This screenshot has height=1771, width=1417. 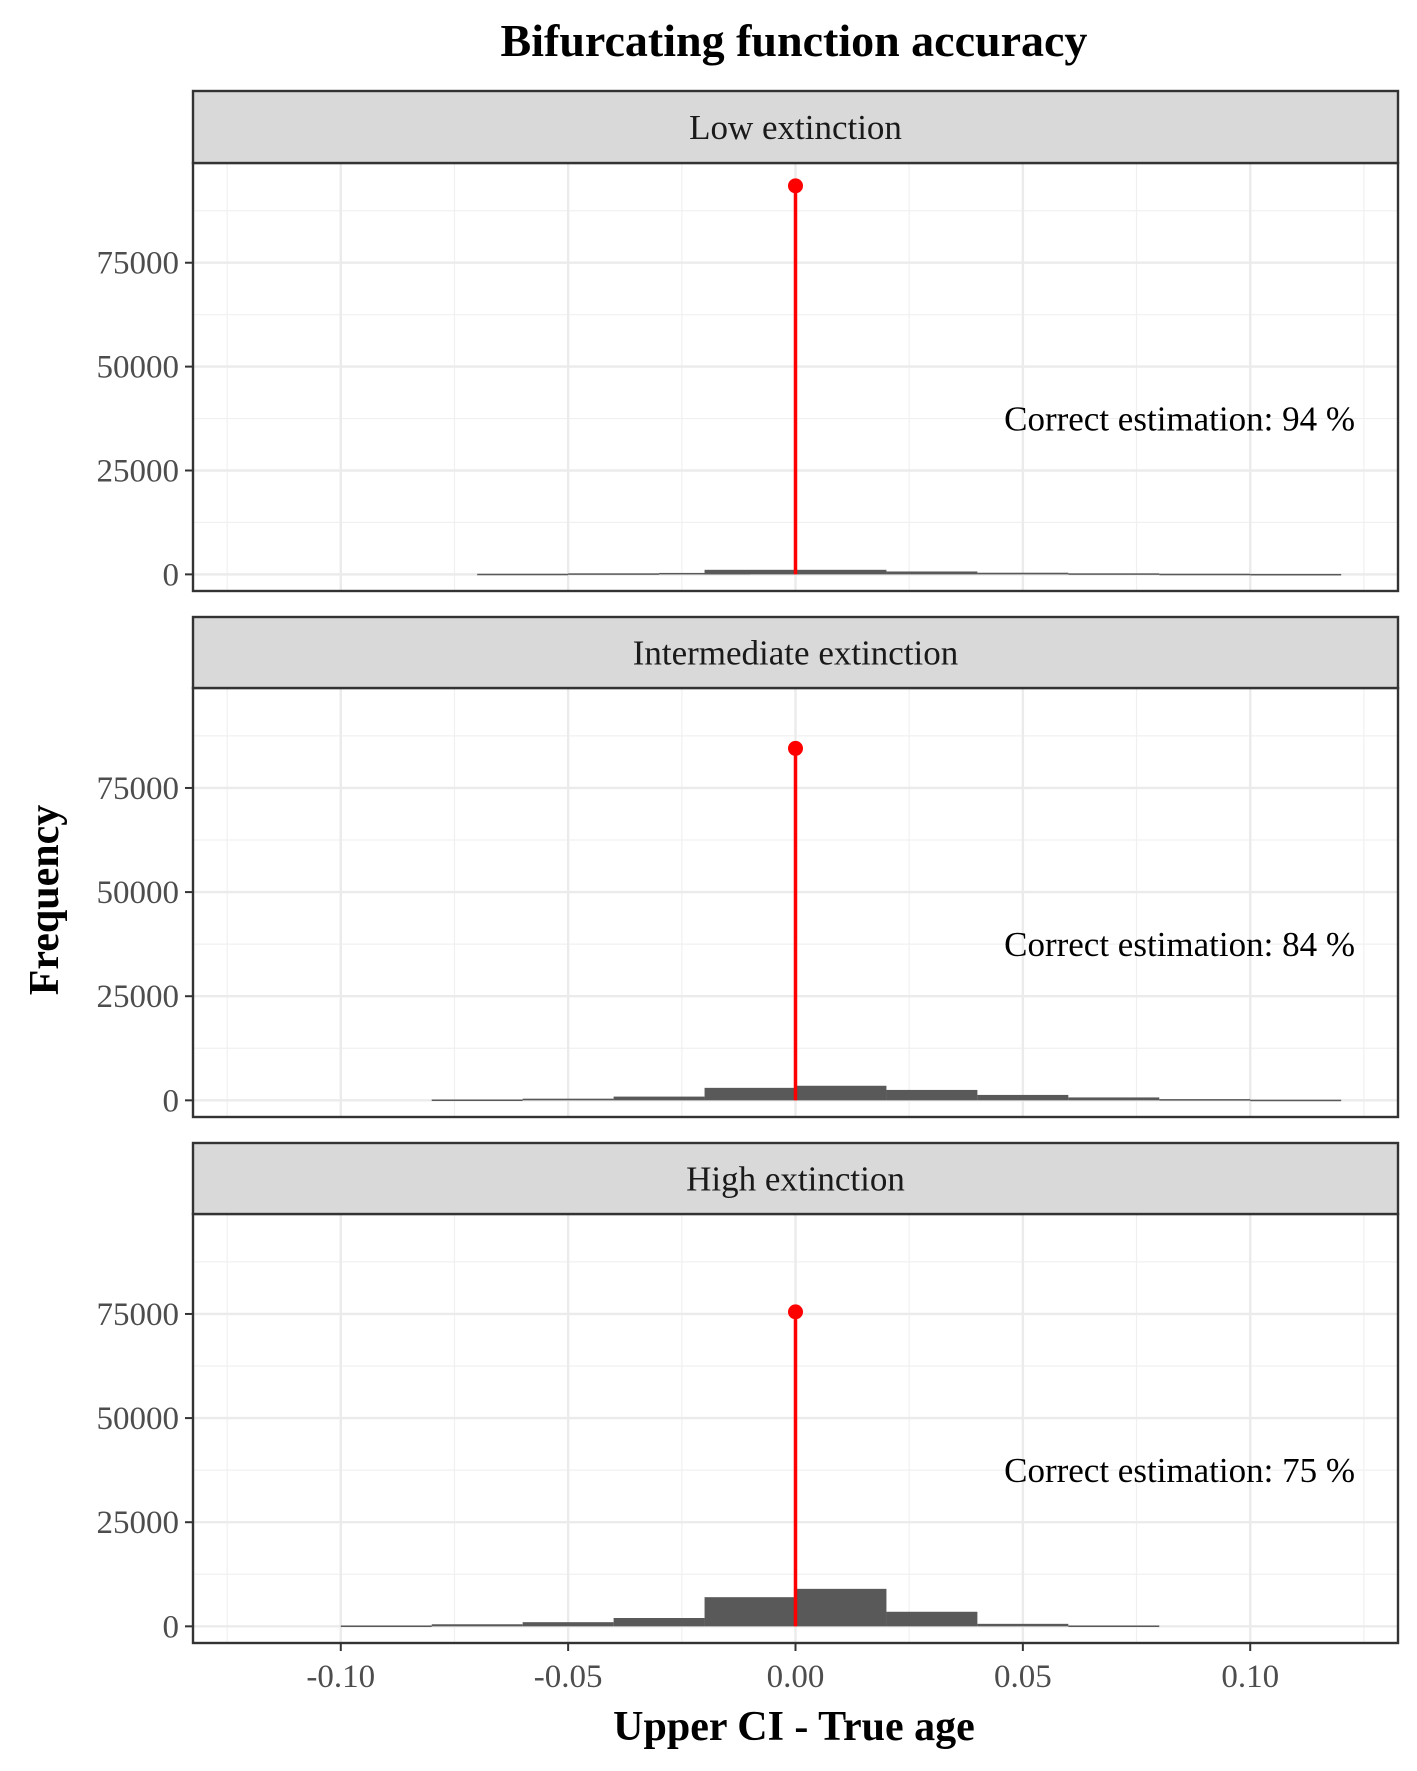 I want to click on facet-strip-label: High extinction, so click(x=795, y=1179).